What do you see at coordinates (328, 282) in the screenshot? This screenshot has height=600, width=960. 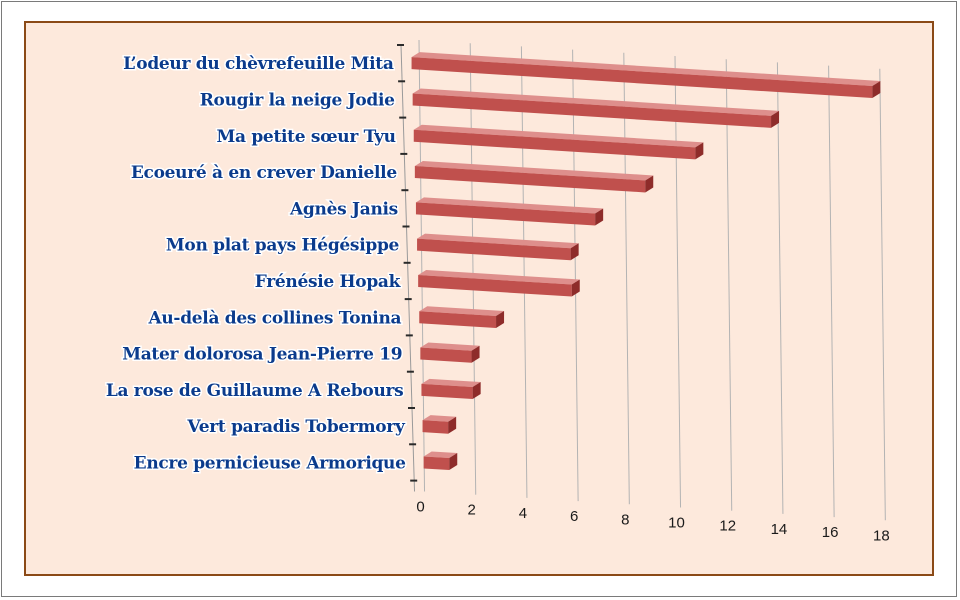 I see `category-label-6: Frénésie Hopak` at bounding box center [328, 282].